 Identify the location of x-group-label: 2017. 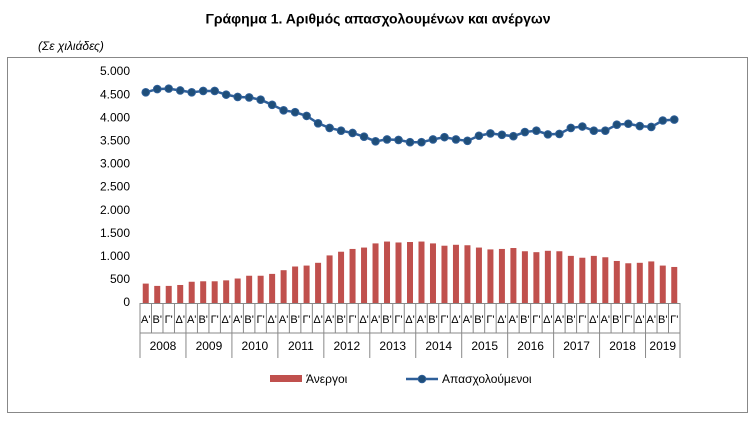
(576, 346).